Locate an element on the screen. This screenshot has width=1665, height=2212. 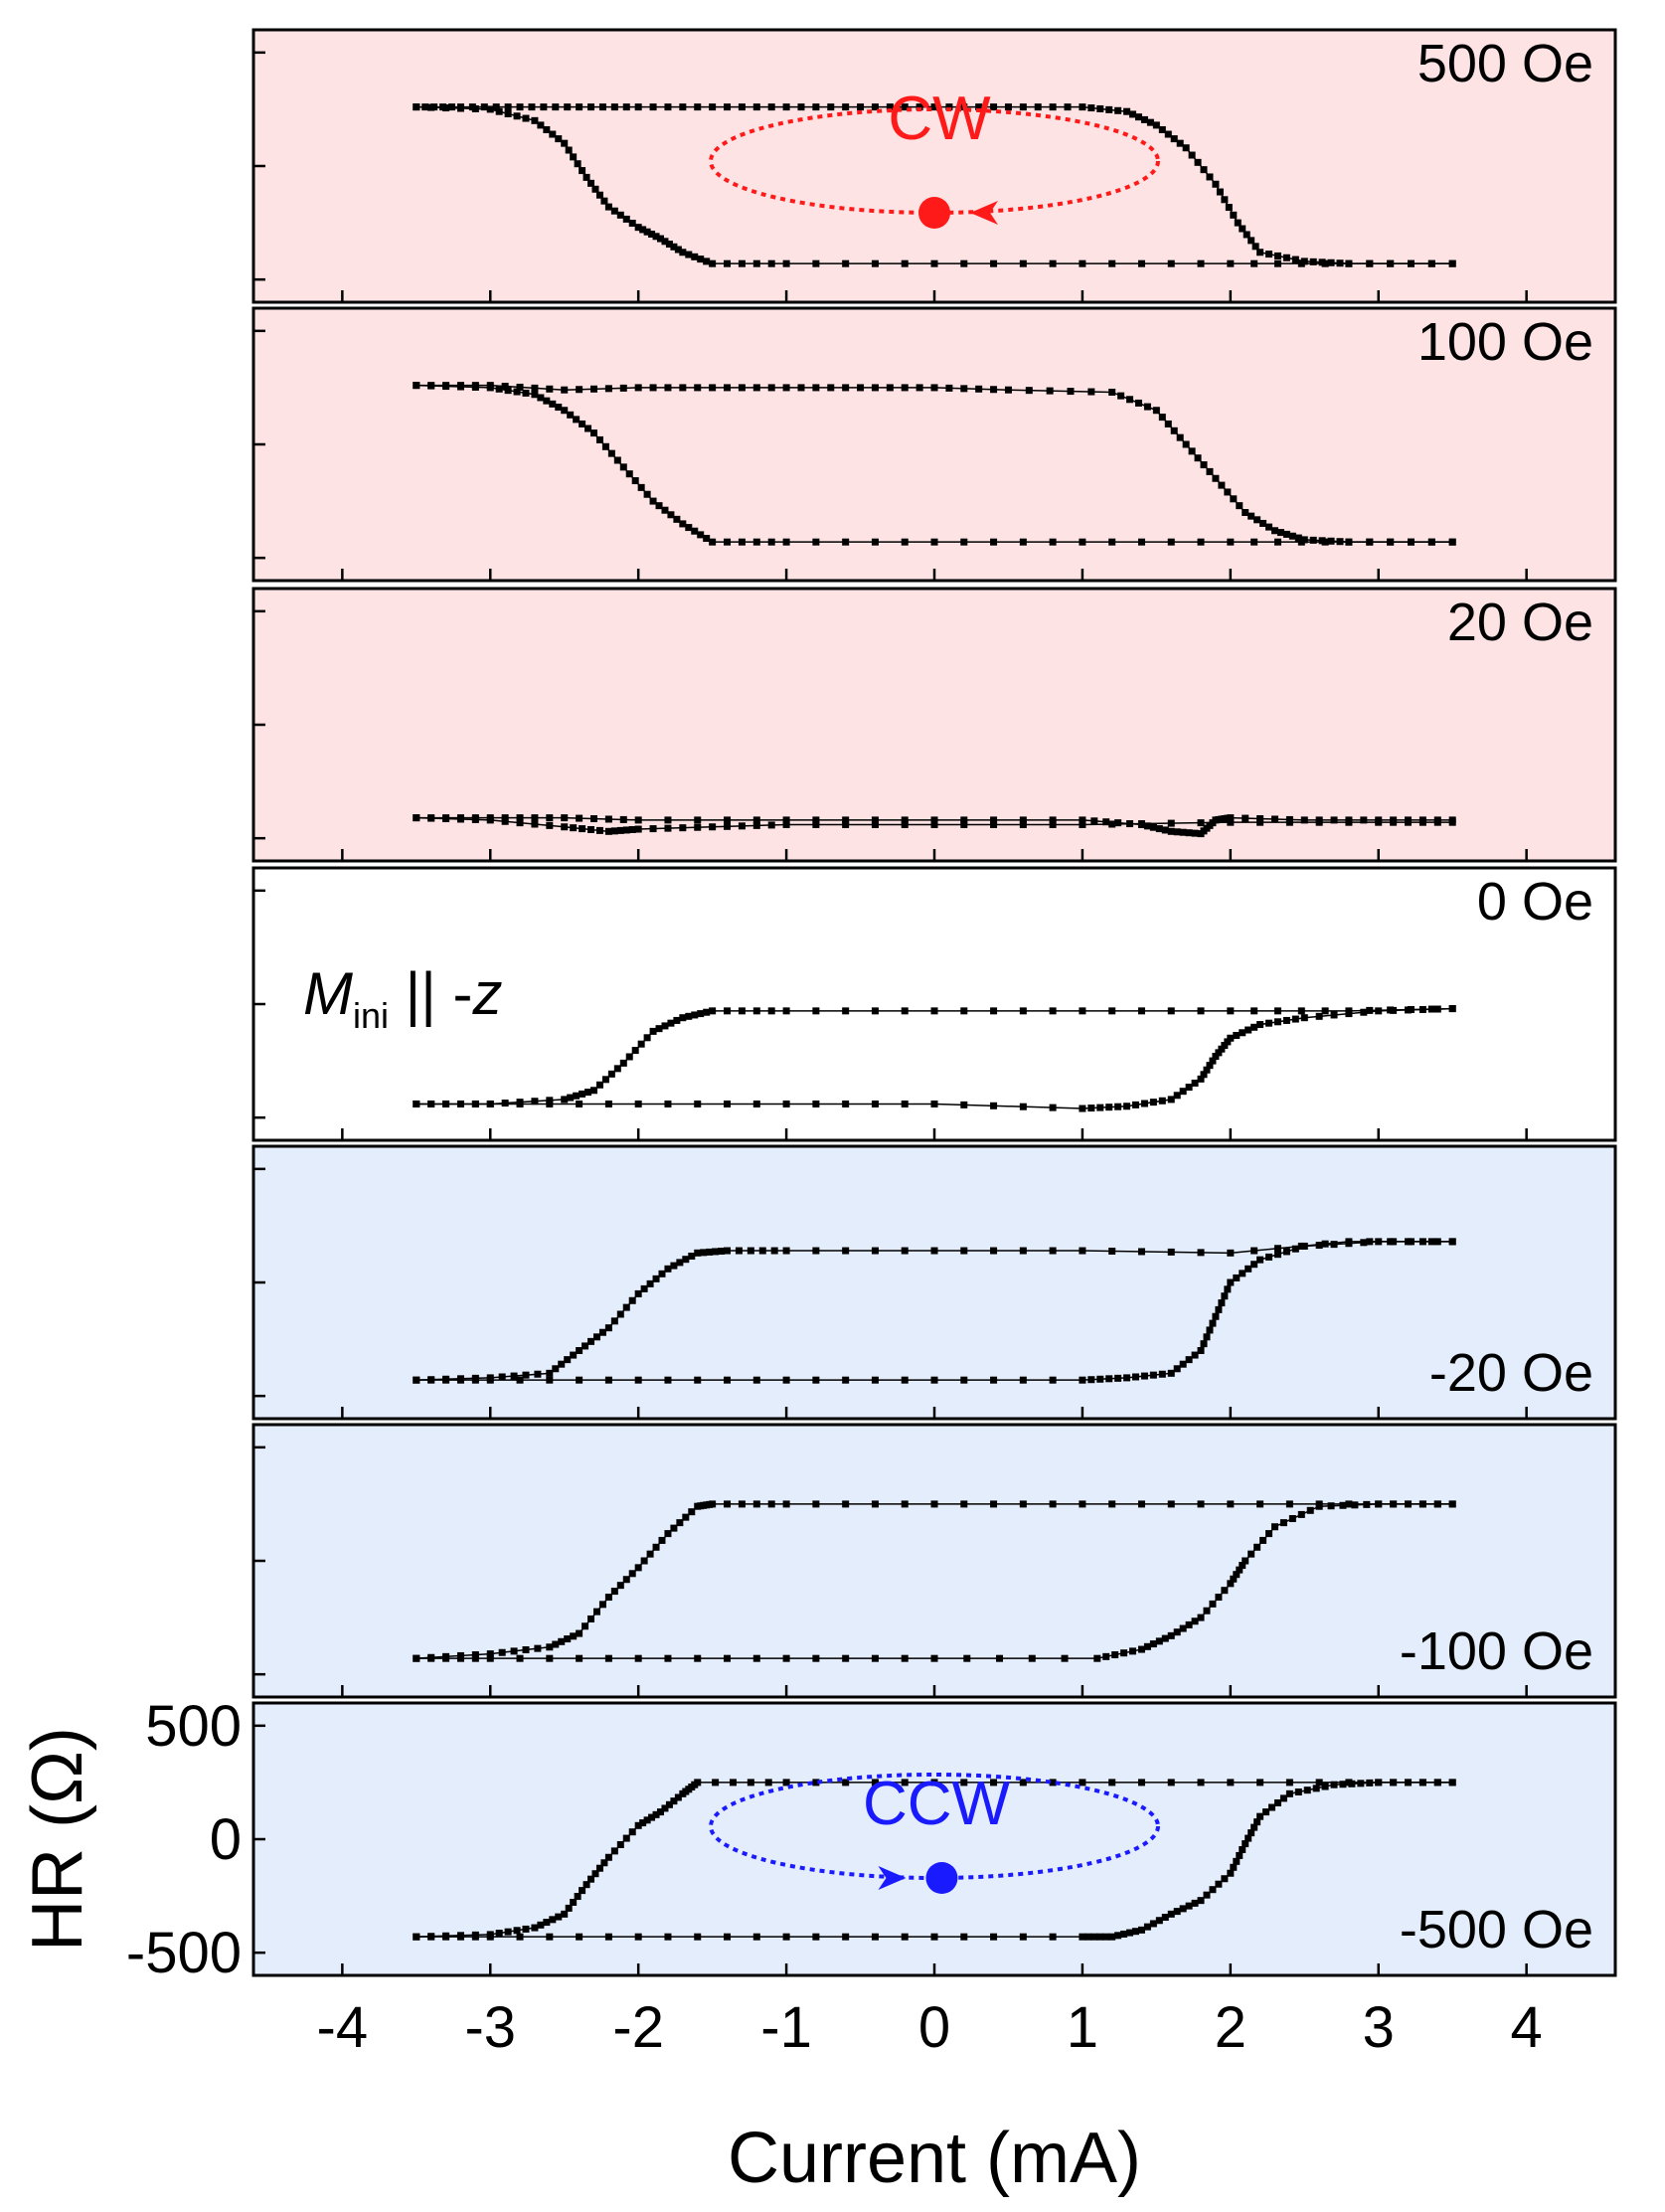
field-label: 500 Oe is located at coordinates (1505, 63).